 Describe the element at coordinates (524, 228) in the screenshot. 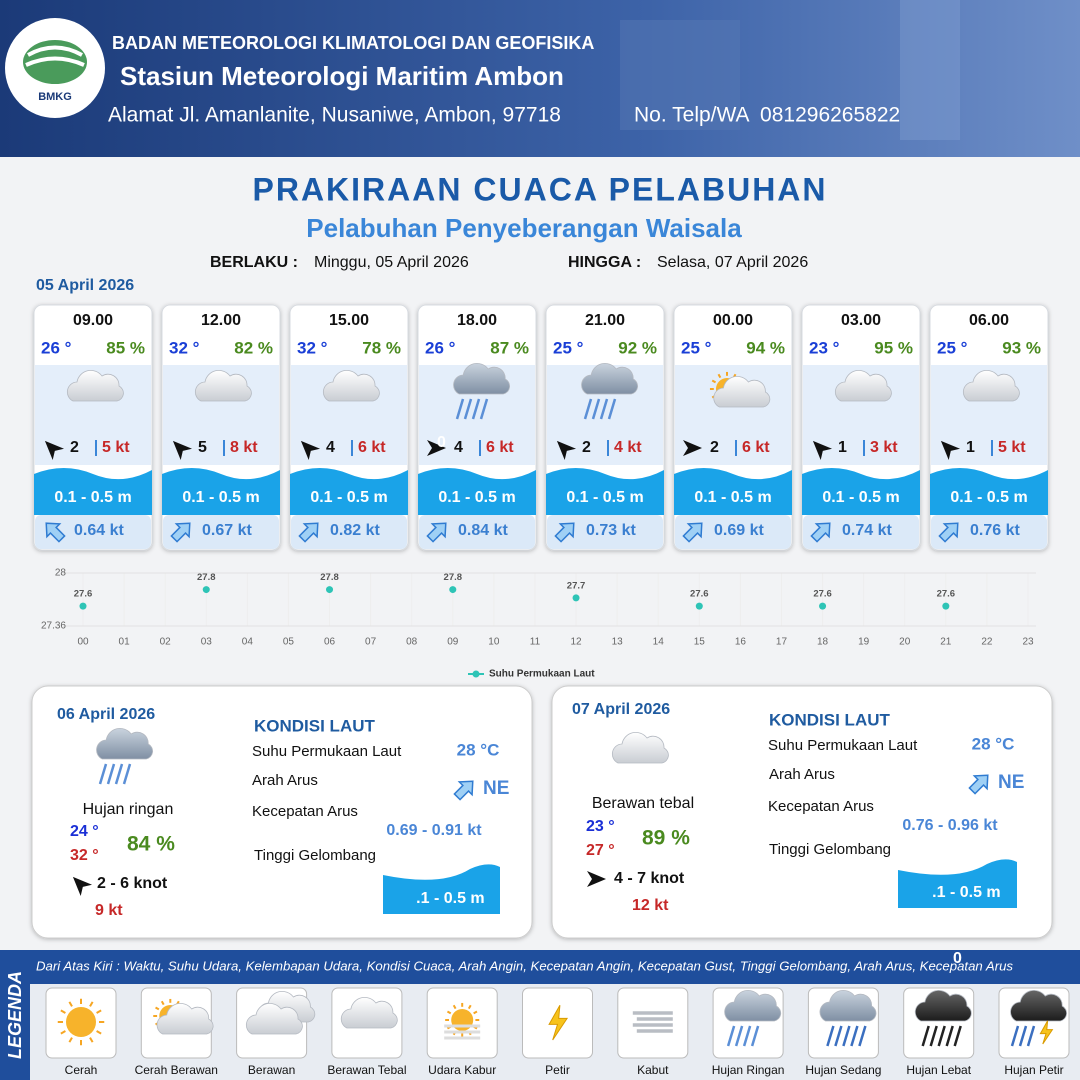

I see `subtitle: Pelabuhan Penyeberangan Waisala` at that location.